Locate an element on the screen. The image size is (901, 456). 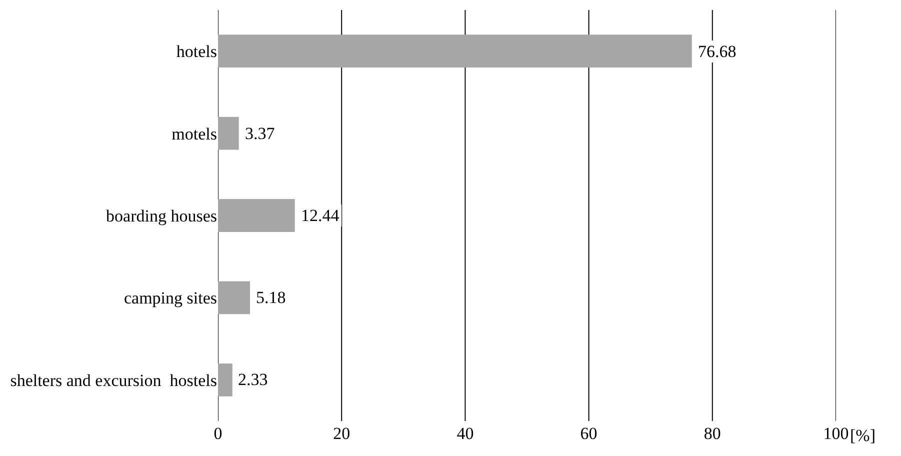
y-tick-label: boarding houses is located at coordinates (161, 216).